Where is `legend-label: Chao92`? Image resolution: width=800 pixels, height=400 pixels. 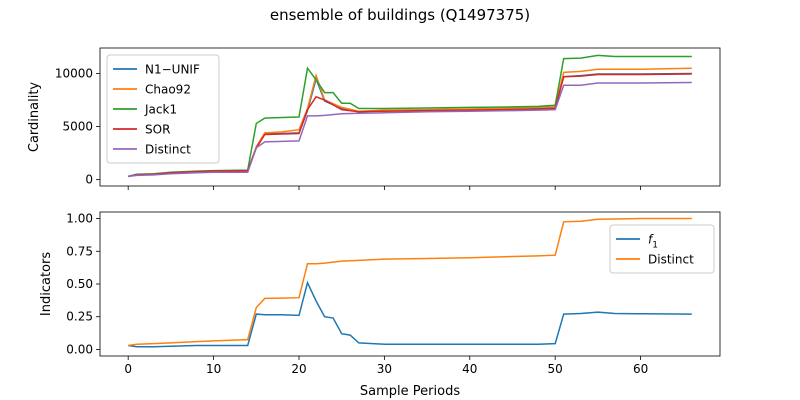 legend-label: Chao92 is located at coordinates (168, 90).